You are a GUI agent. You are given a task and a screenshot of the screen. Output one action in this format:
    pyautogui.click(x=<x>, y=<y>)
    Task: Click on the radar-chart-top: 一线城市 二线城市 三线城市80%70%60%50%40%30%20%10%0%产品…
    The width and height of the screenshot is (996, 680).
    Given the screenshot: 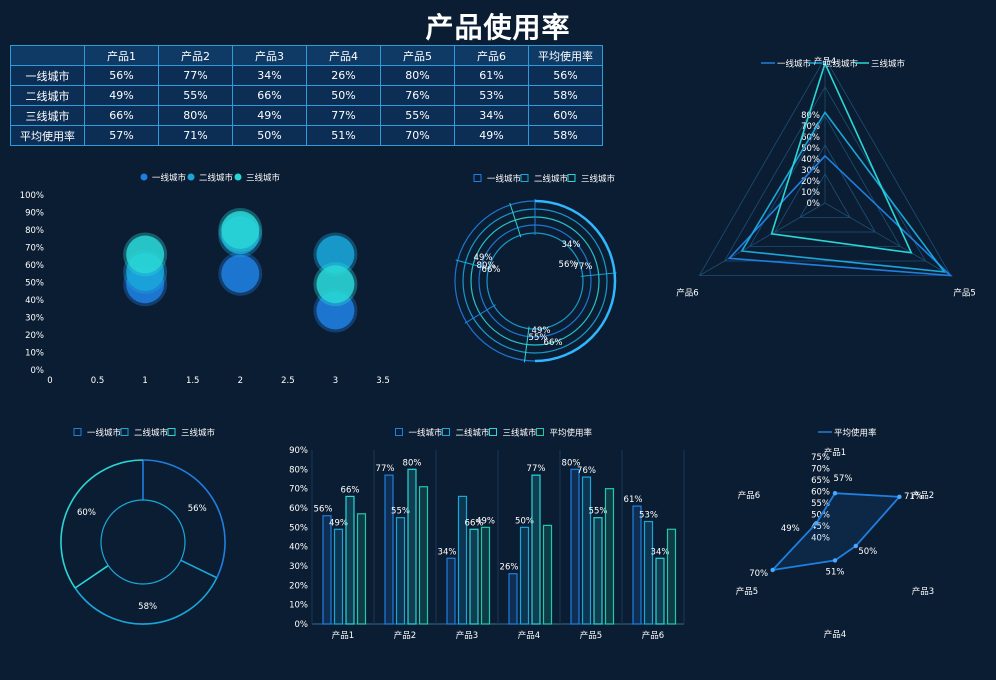 What is the action you would take?
    pyautogui.click(x=826, y=177)
    